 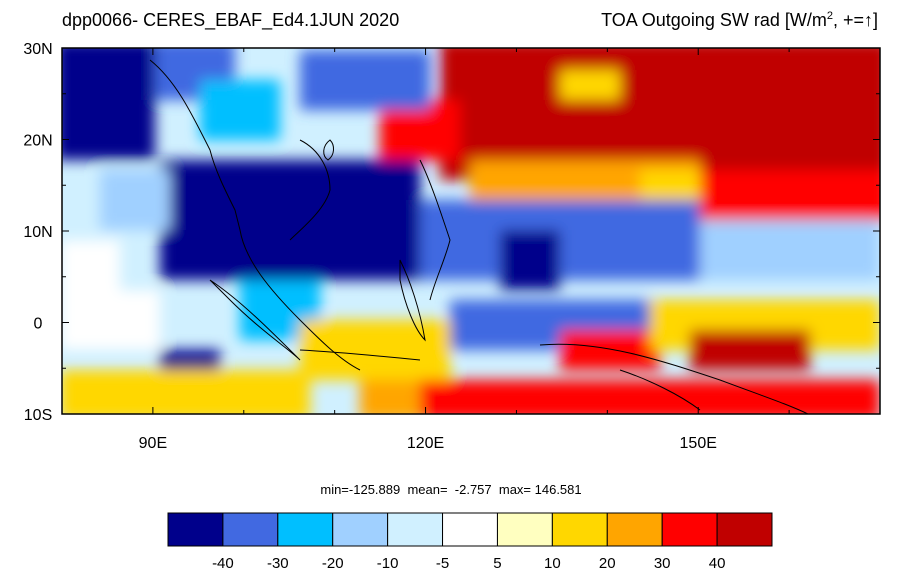 I want to click on colorbar-label: 20, so click(x=607, y=563).